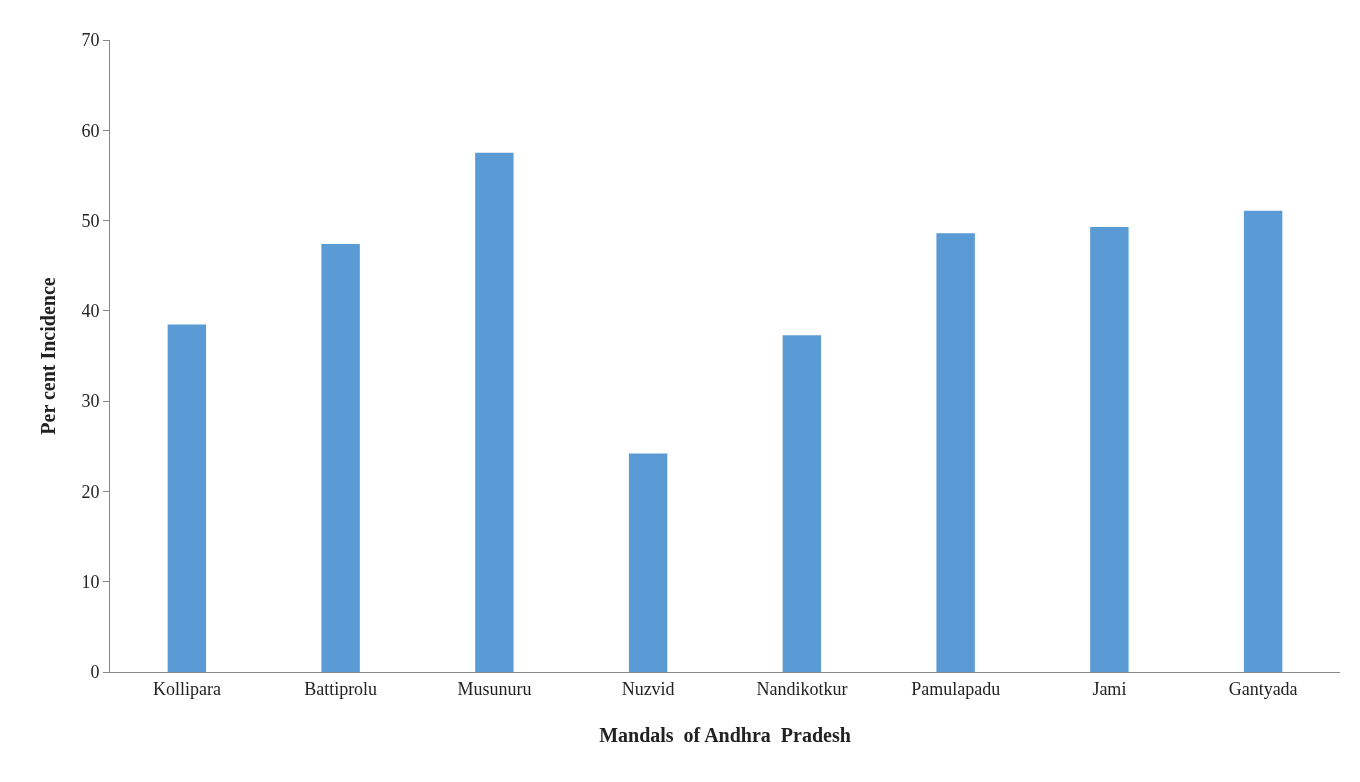 The width and height of the screenshot is (1360, 782). Describe the element at coordinates (90, 220) in the screenshot. I see `y-tick-label: 50` at that location.